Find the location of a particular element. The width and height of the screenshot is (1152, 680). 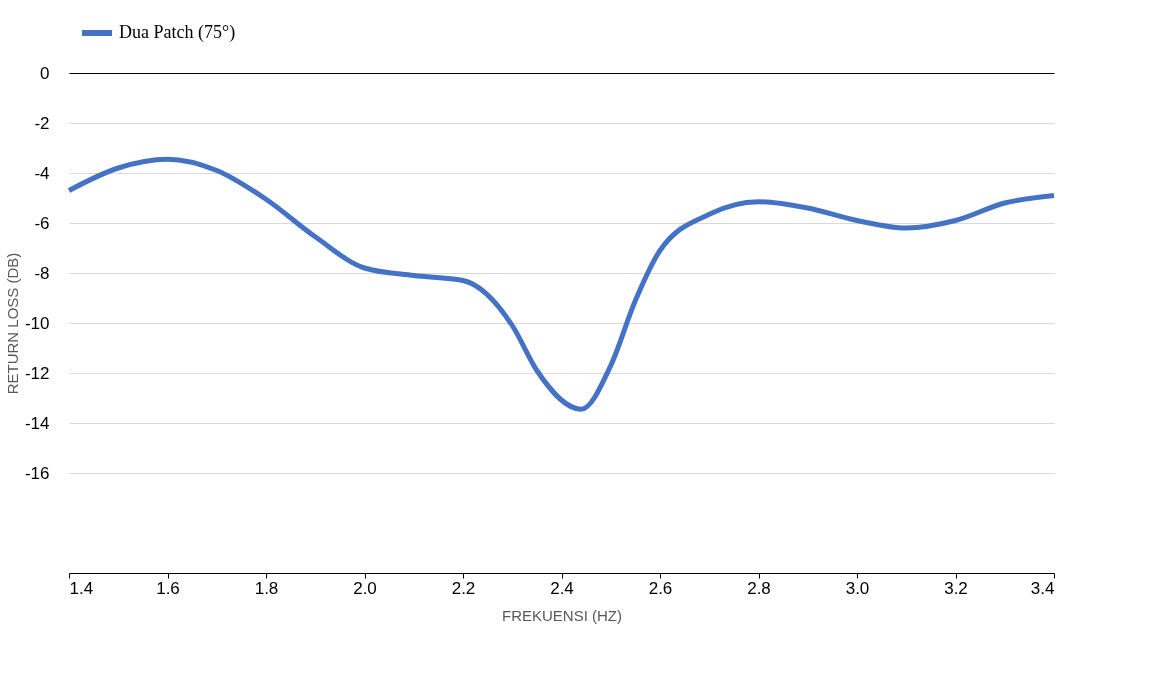

y-tick-label: -2 is located at coordinates (42, 123).